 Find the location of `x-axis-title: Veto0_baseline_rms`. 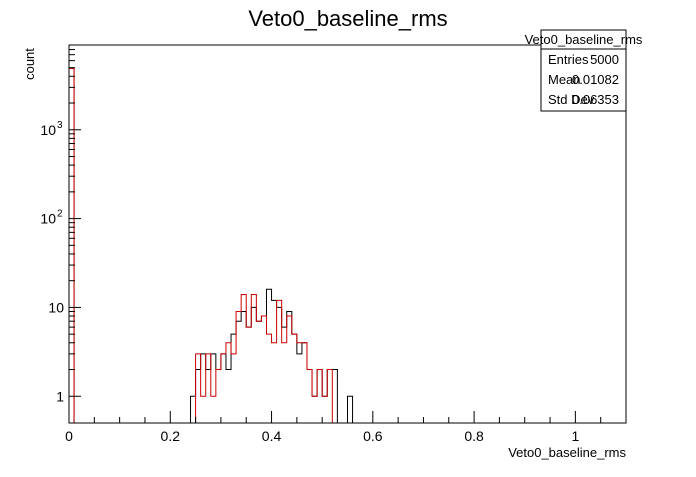

x-axis-title: Veto0_baseline_rms is located at coordinates (567, 452).